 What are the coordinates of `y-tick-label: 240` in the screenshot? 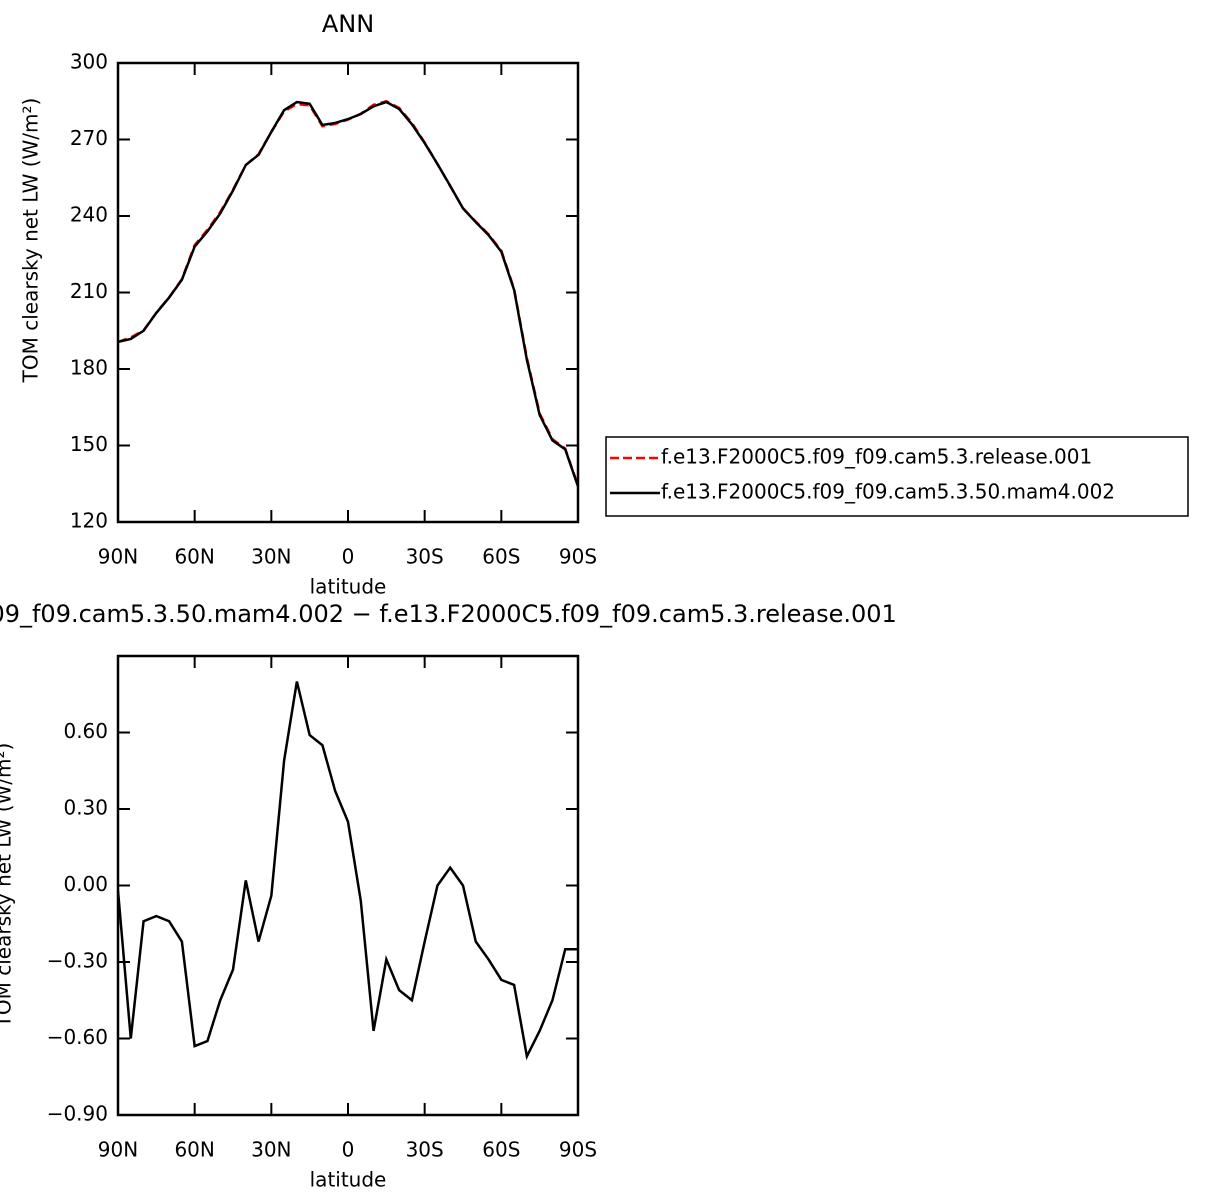 It's located at (89, 215).